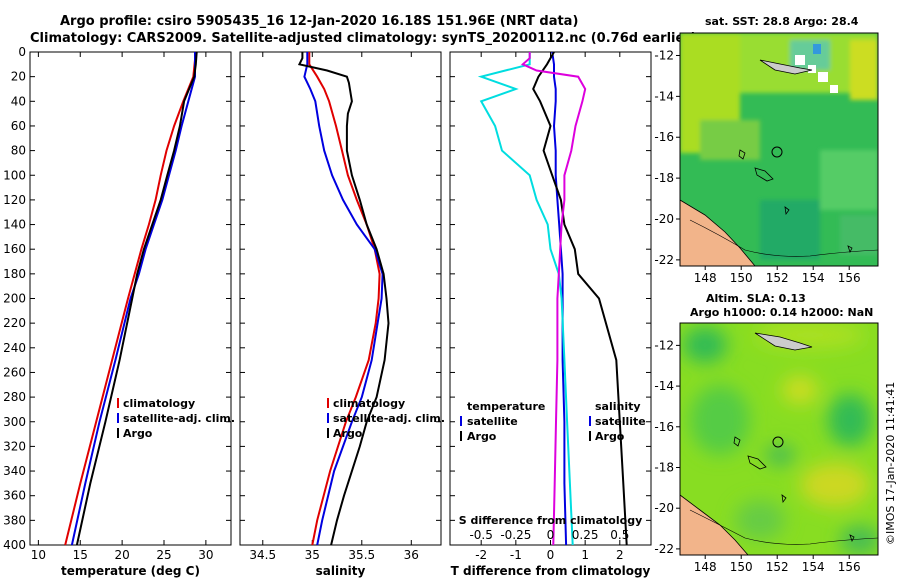  I want to click on depth-tick-label: 40, so click(18, 101).